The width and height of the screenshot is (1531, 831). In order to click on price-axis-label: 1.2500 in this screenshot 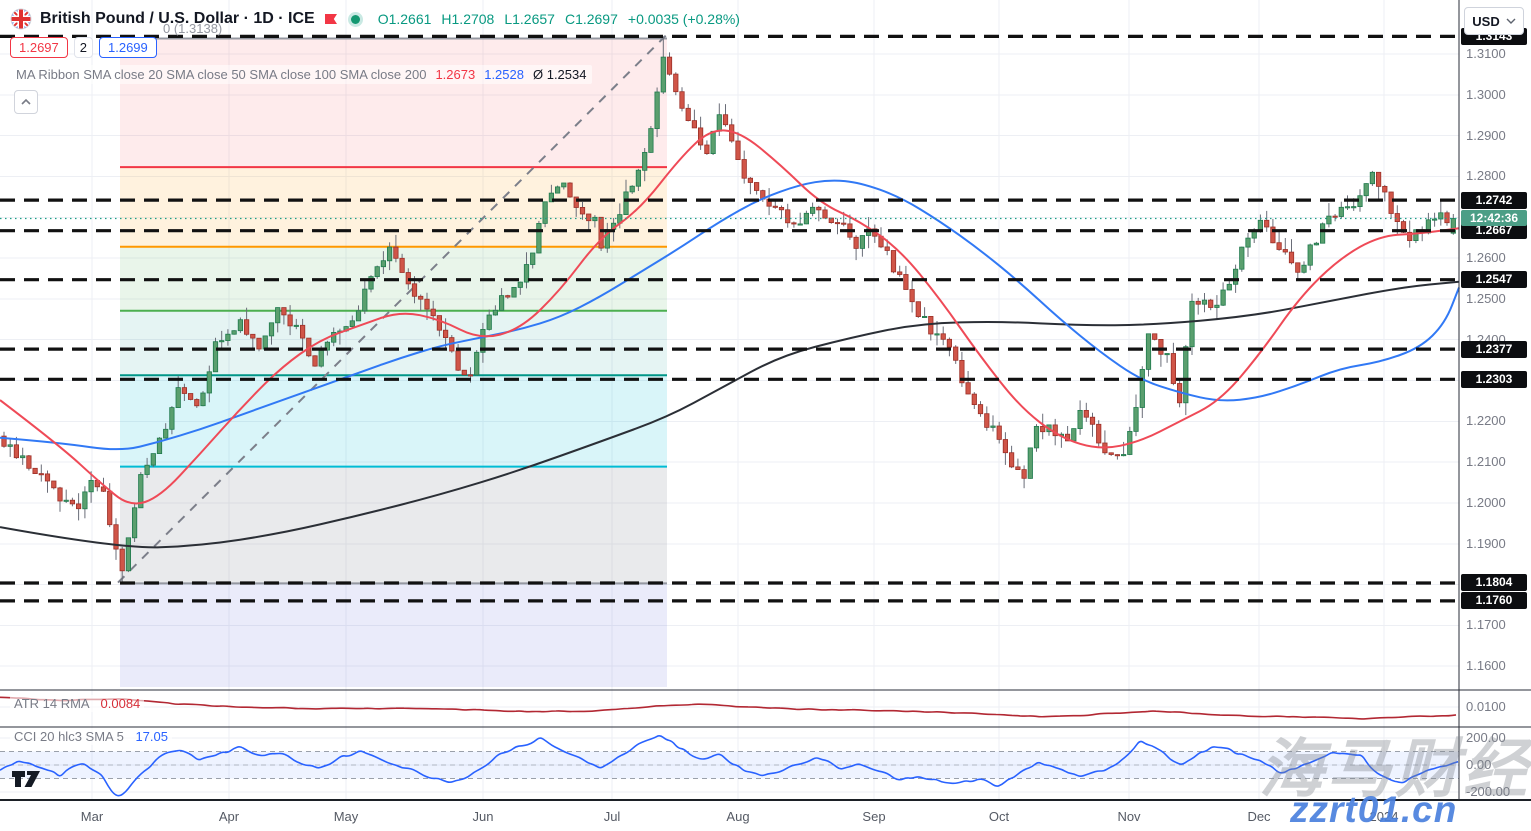, I will do `click(1486, 298)`.